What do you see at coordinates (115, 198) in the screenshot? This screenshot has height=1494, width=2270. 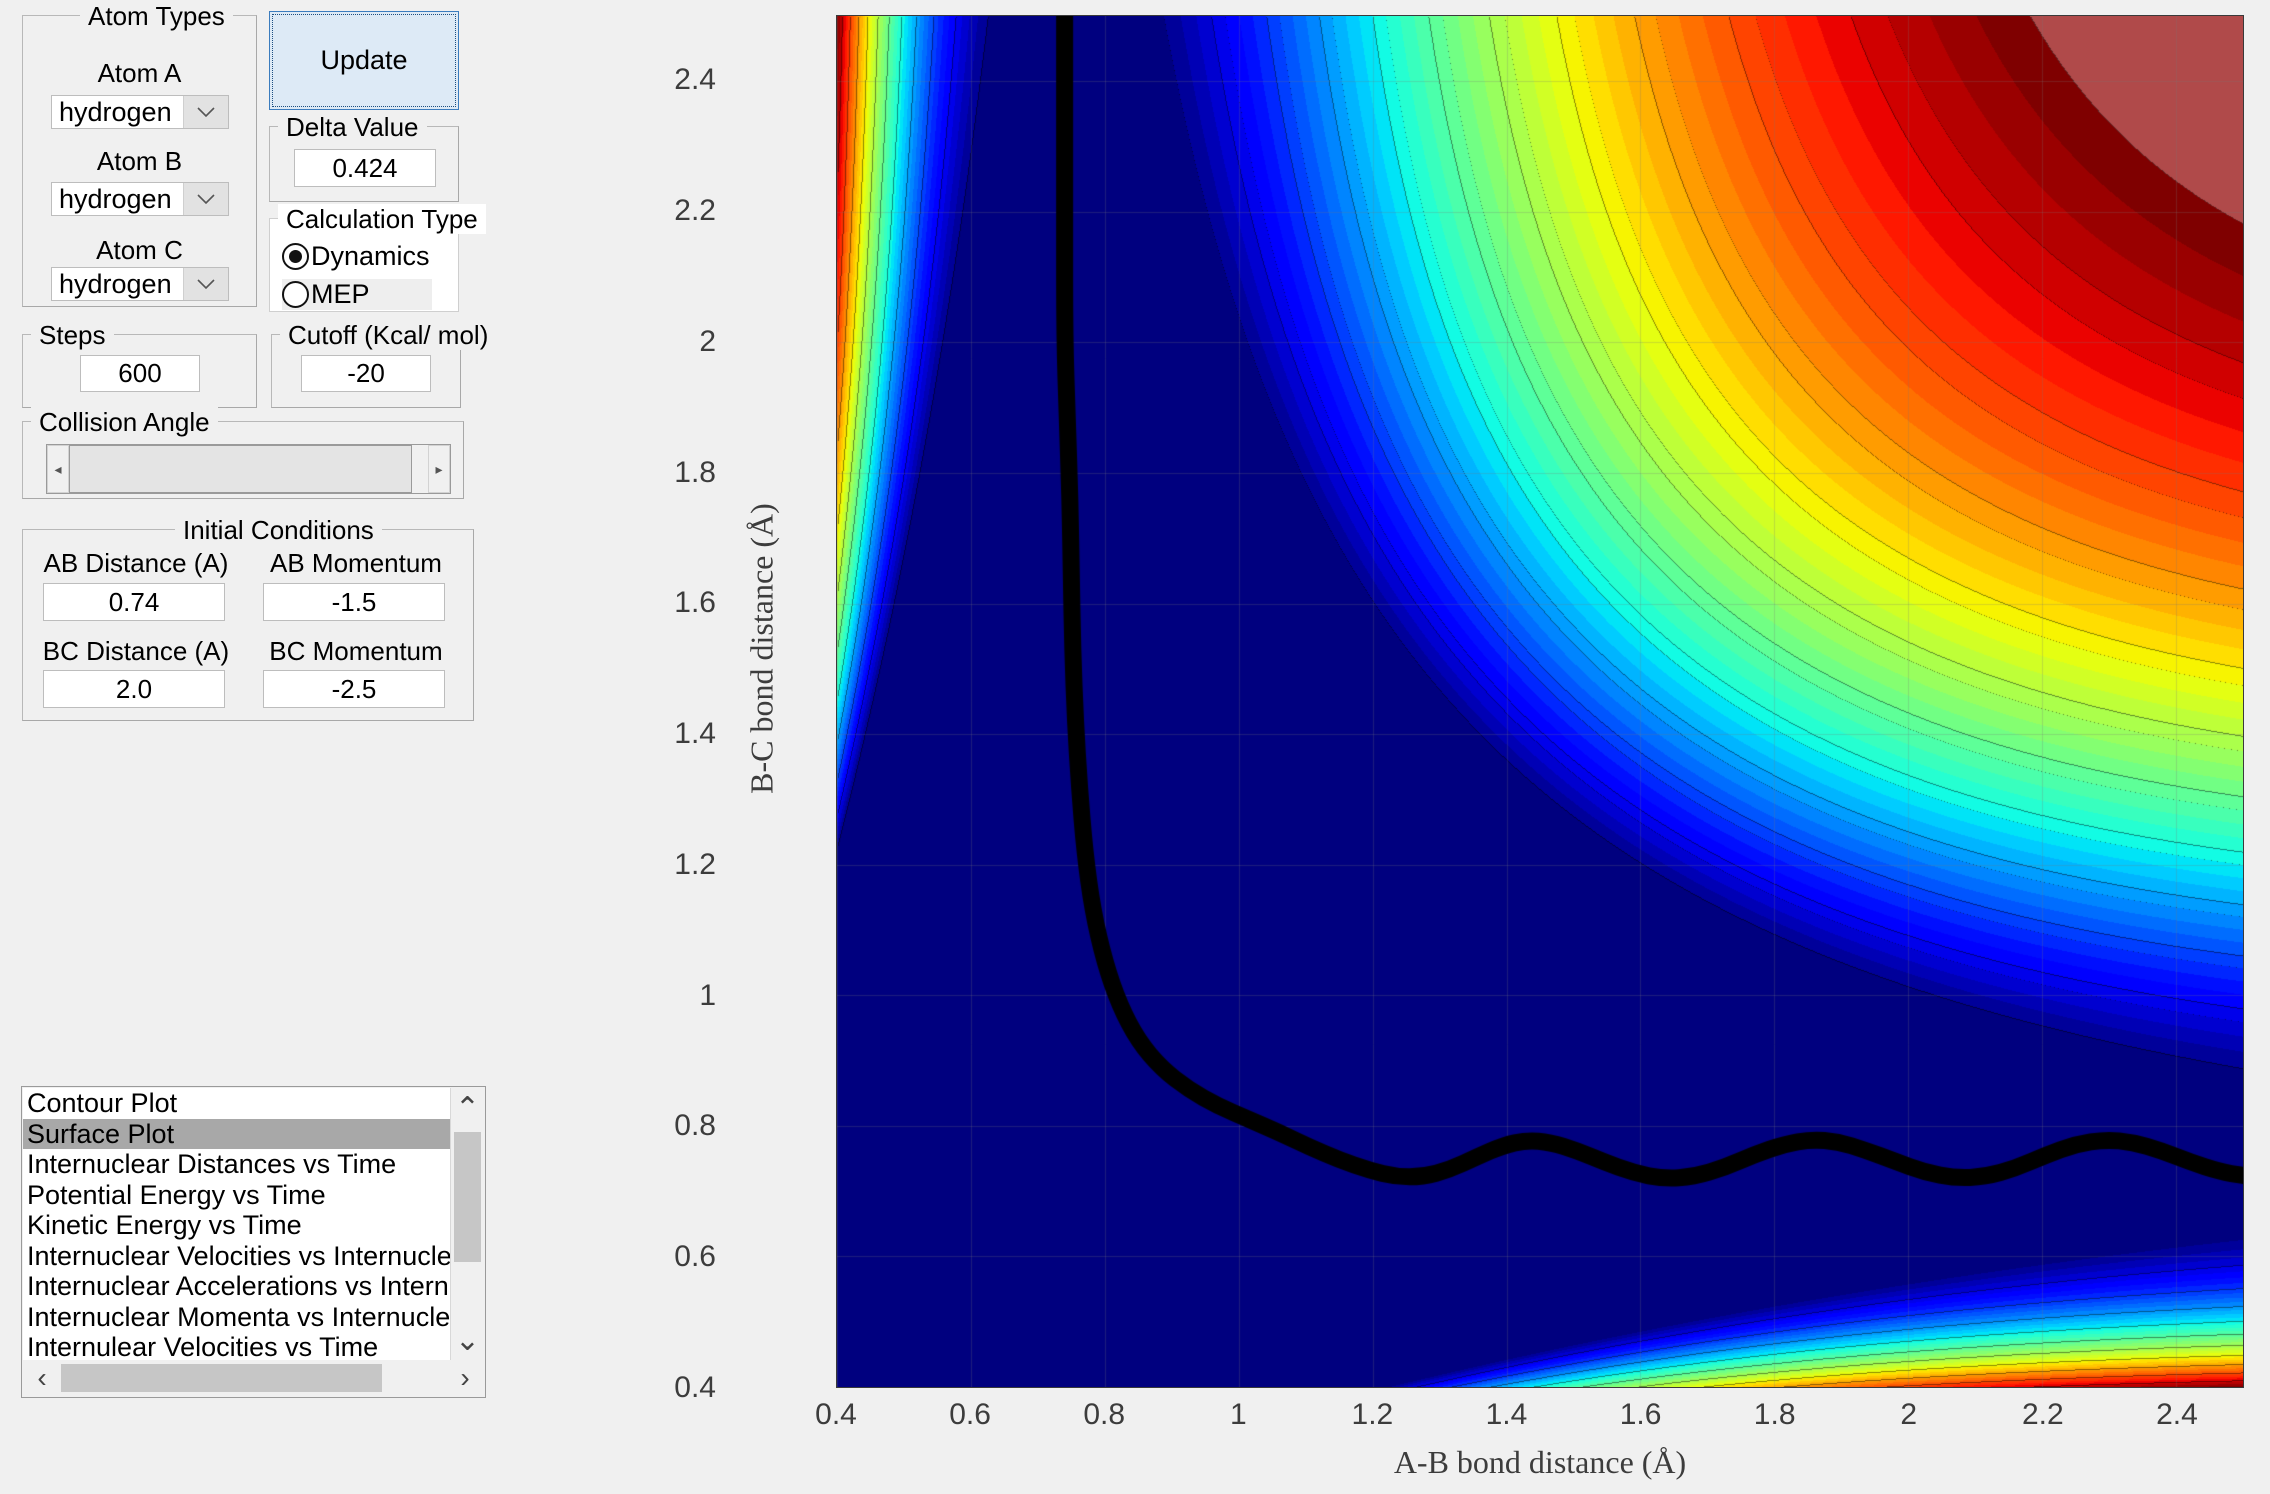 I see `atom-b-value: hydrogen` at bounding box center [115, 198].